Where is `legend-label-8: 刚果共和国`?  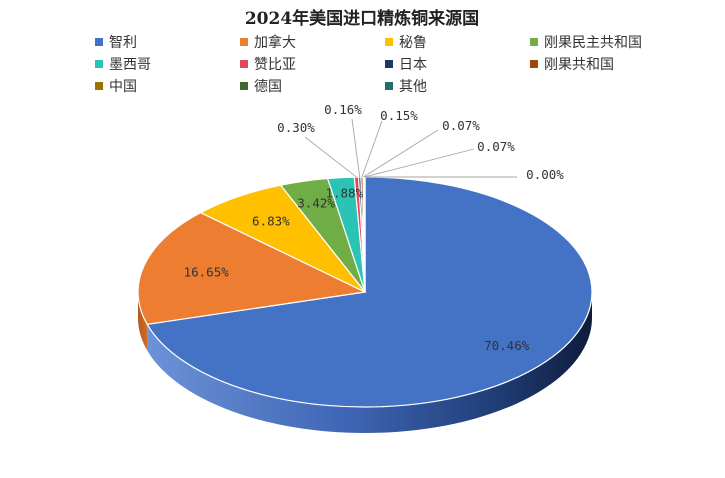 legend-label-8: 刚果共和国 is located at coordinates (579, 65).